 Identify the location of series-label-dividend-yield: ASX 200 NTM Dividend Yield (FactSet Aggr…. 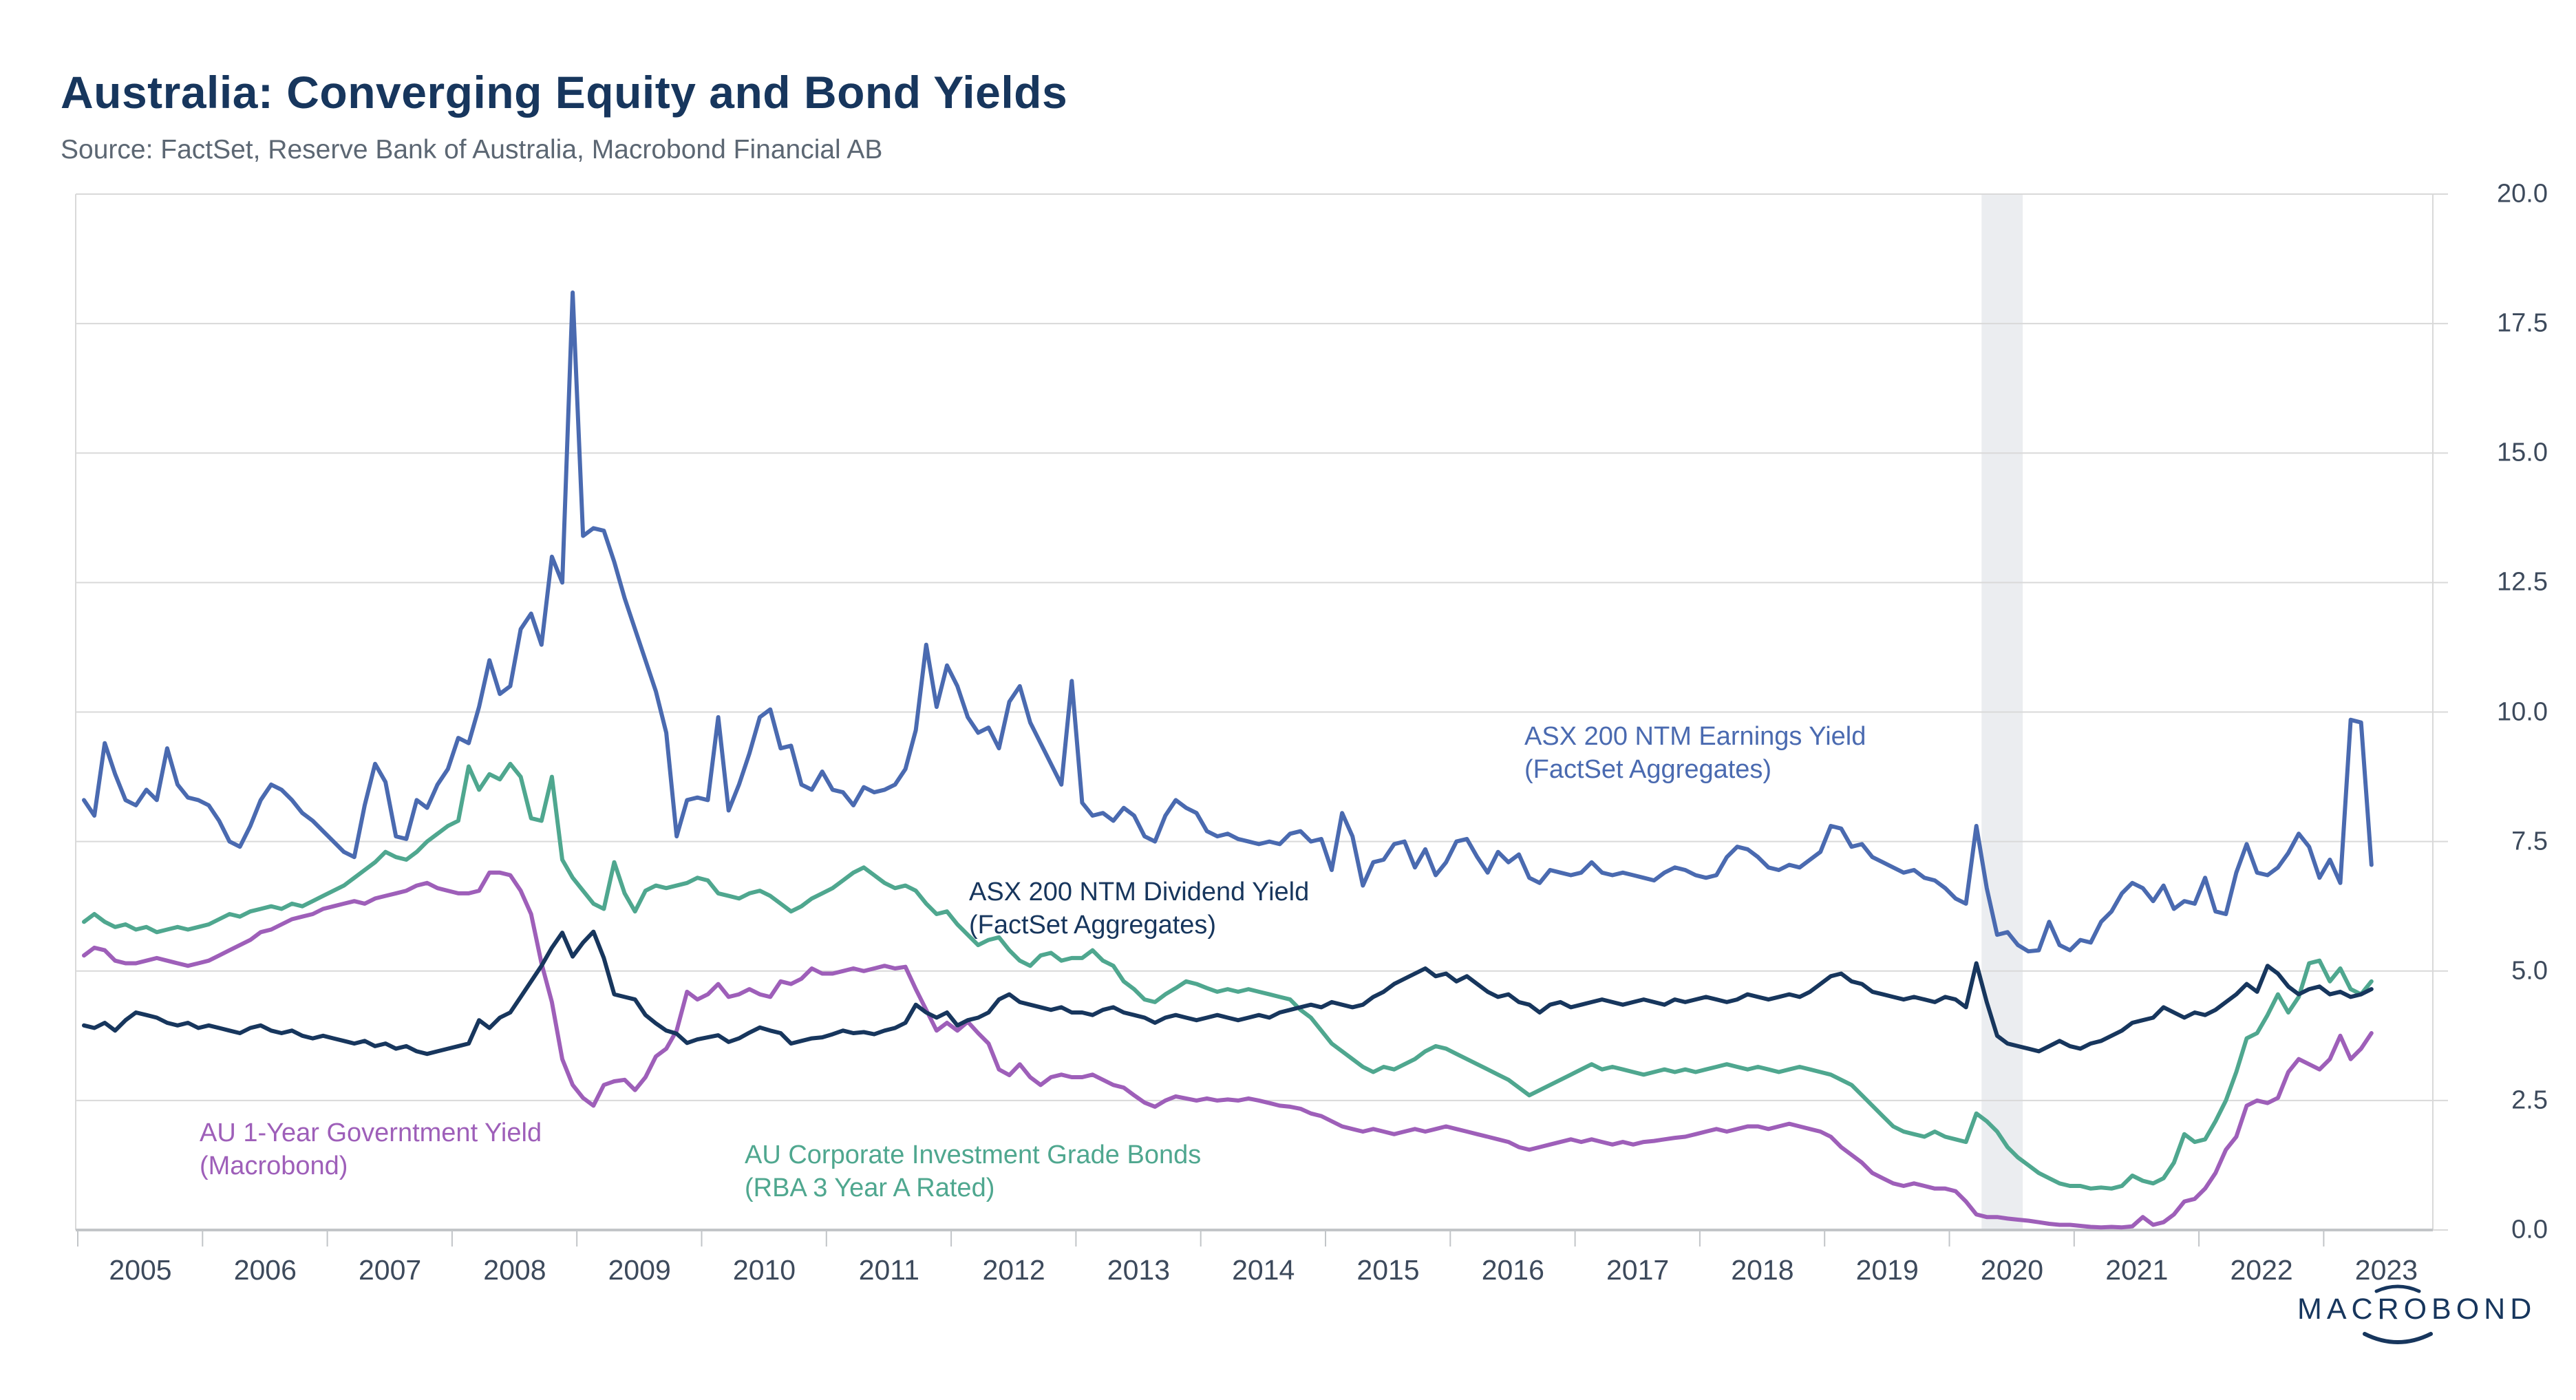
(1139, 909).